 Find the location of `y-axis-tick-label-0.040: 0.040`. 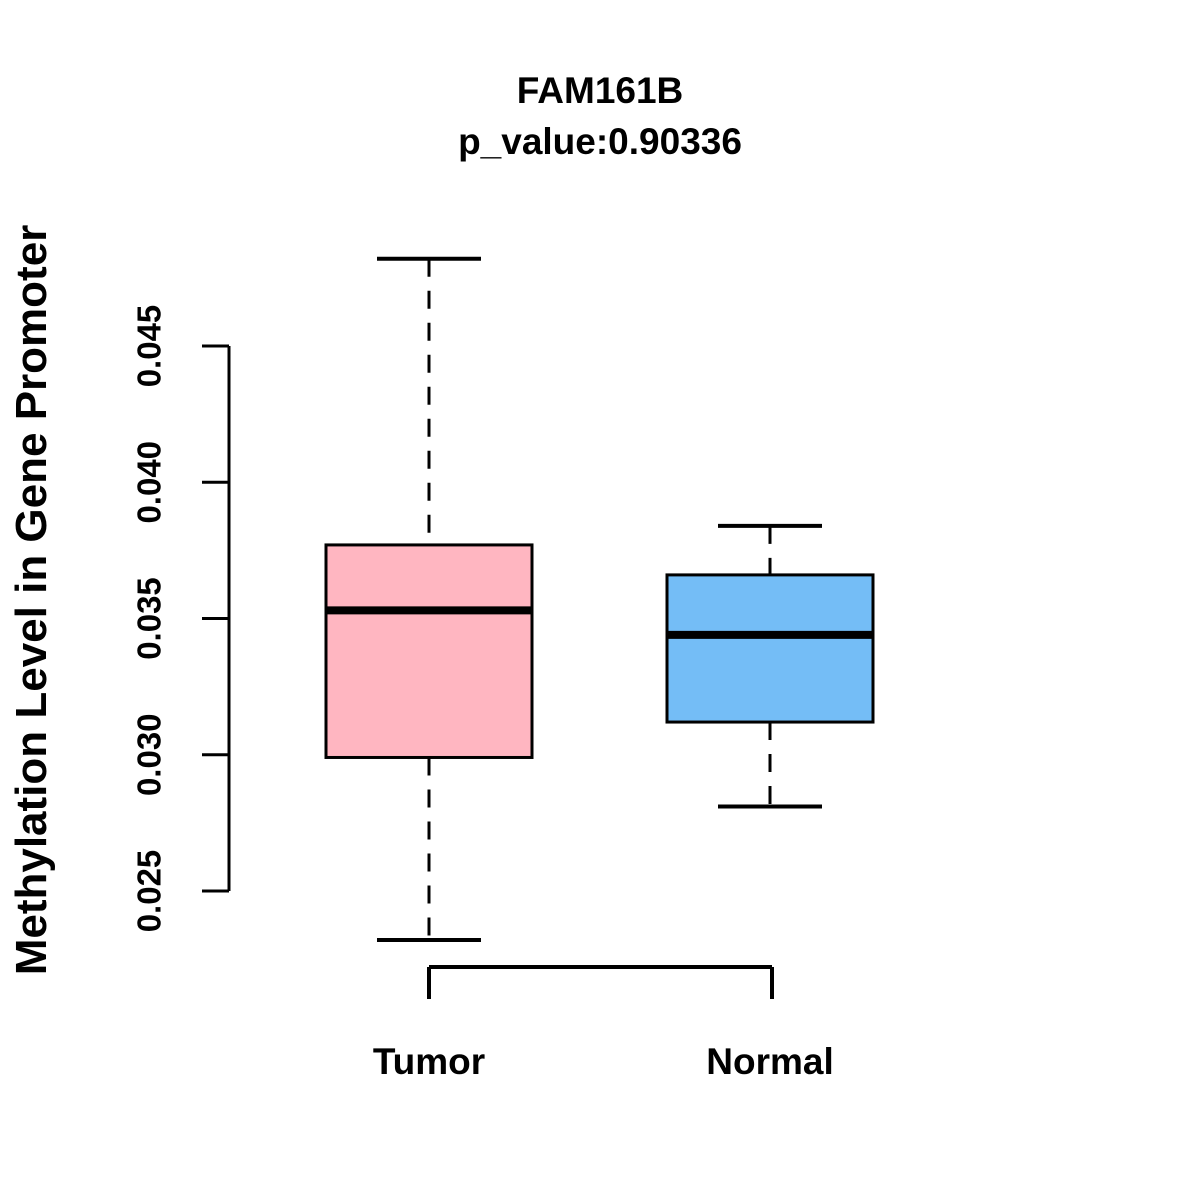

y-axis-tick-label-0.040: 0.040 is located at coordinates (149, 482).